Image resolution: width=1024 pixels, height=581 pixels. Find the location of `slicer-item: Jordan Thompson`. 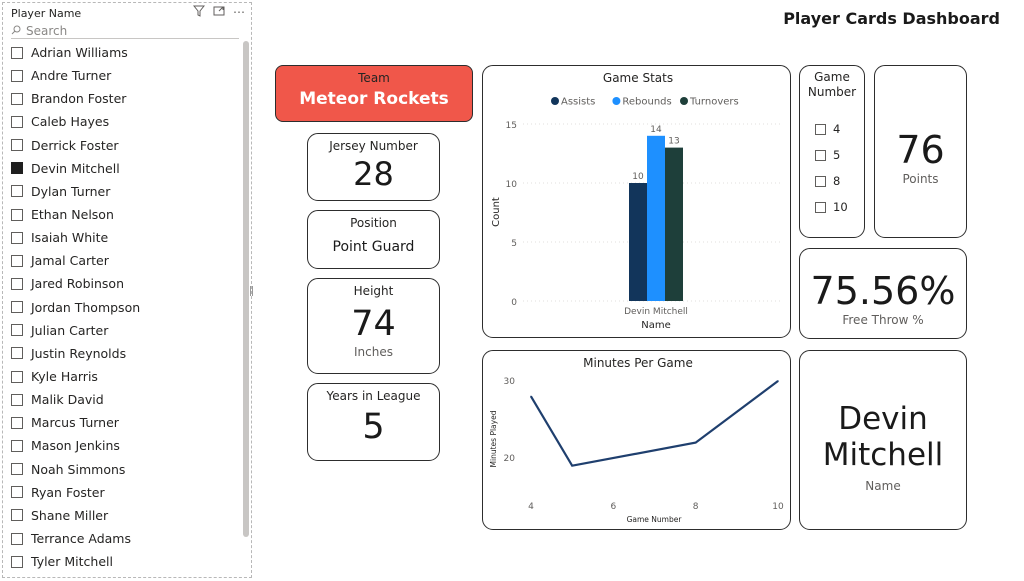

slicer-item: Jordan Thompson is located at coordinates (125, 307).